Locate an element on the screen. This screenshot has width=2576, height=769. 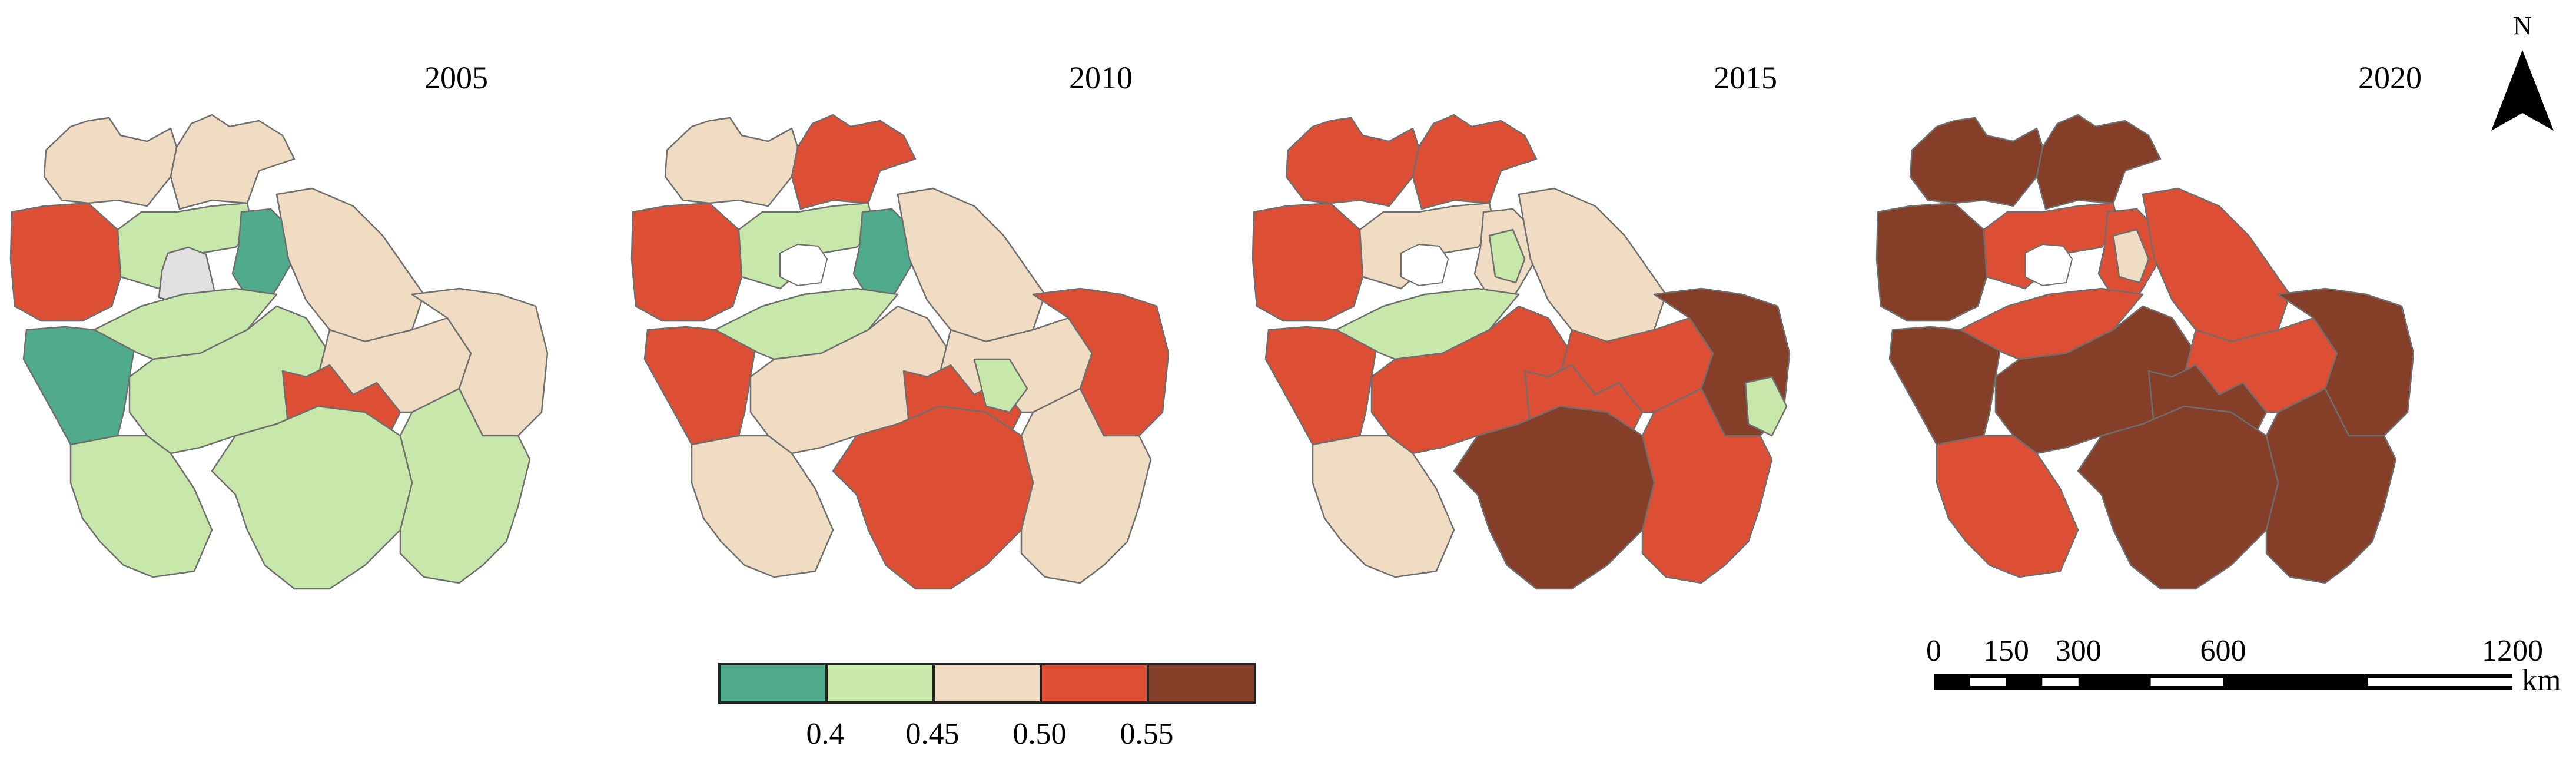
region-s3-2010 is located at coordinates (1086, 486).